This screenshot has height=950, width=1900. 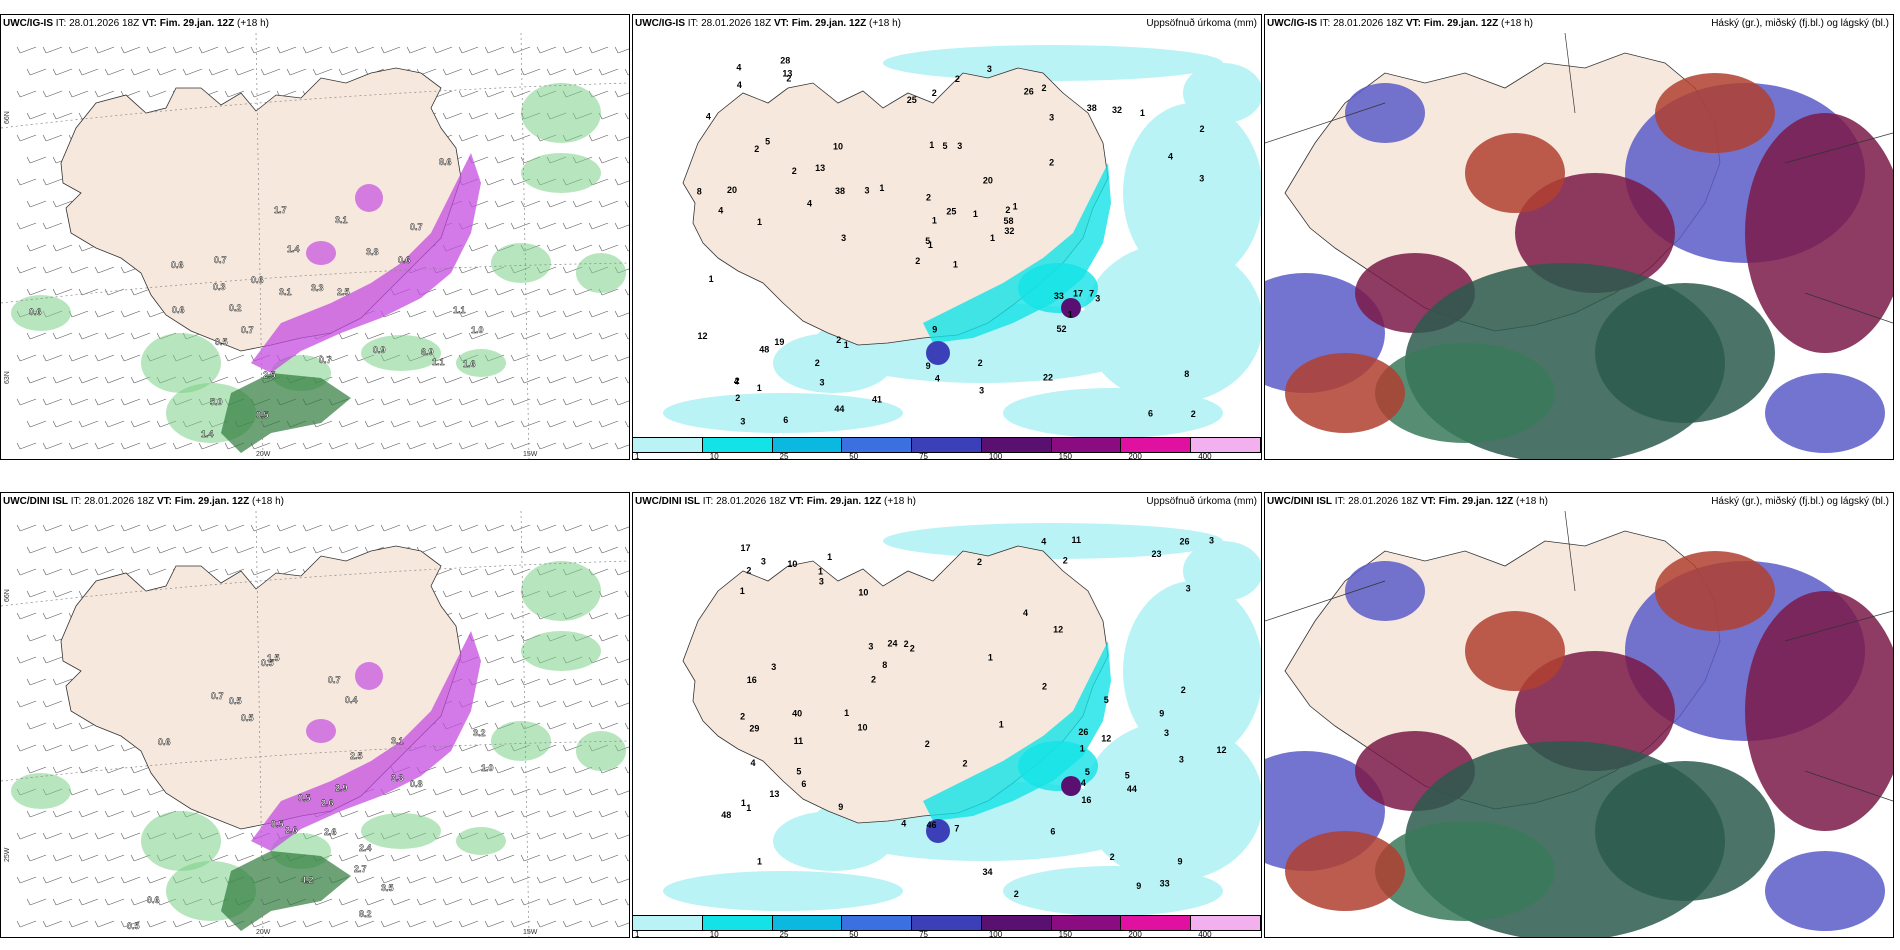 What do you see at coordinates (1008, 221) in the screenshot?
I see `precip-value-label: 58` at bounding box center [1008, 221].